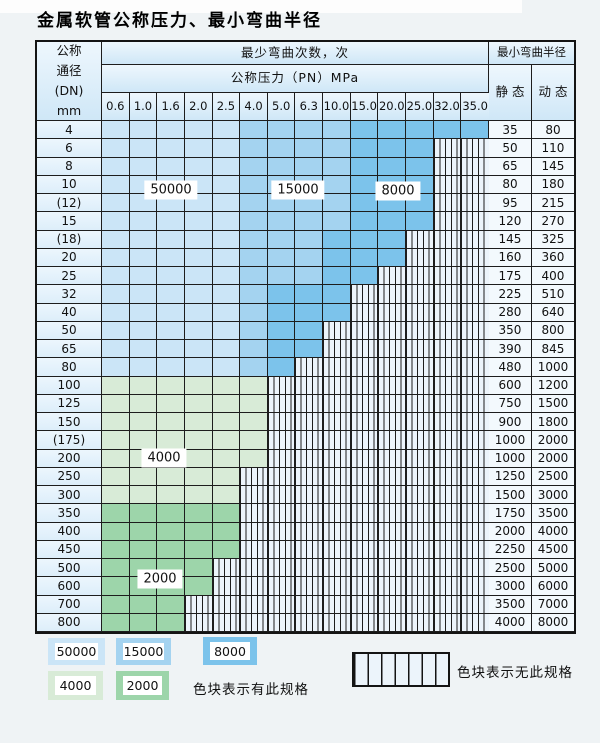  I want to click on dynamic-radius-cell: 145, so click(552, 166).